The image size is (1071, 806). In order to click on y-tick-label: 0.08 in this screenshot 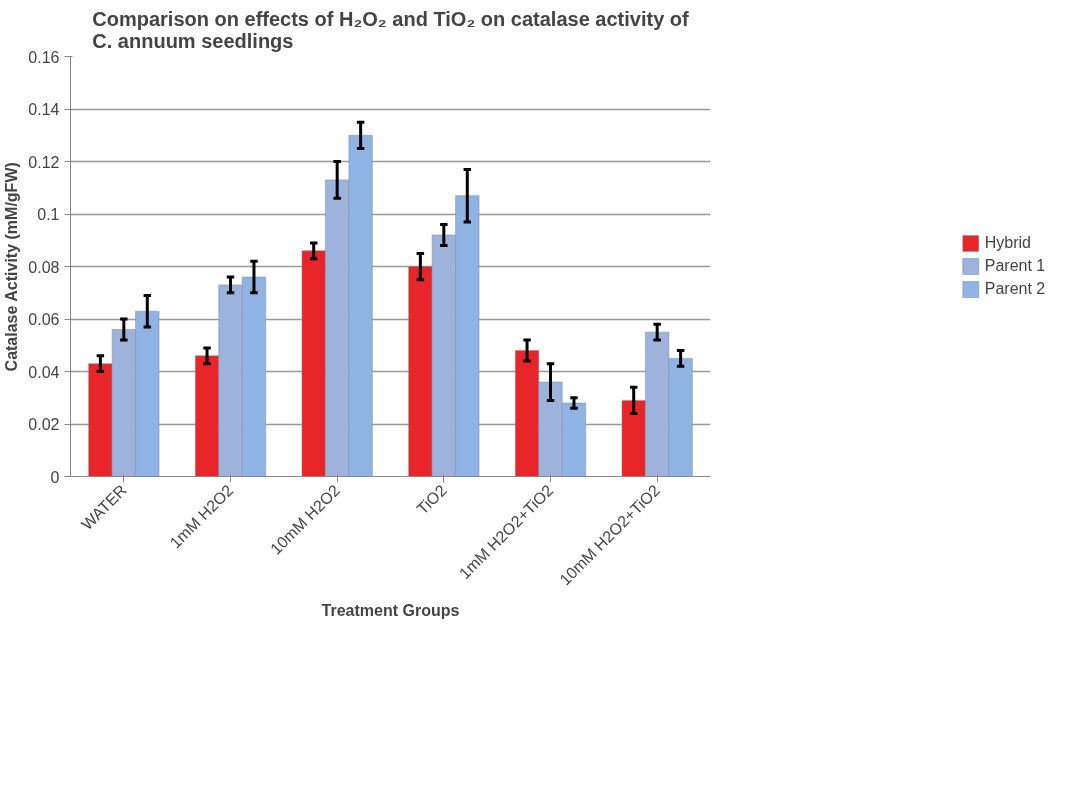, I will do `click(44, 267)`.